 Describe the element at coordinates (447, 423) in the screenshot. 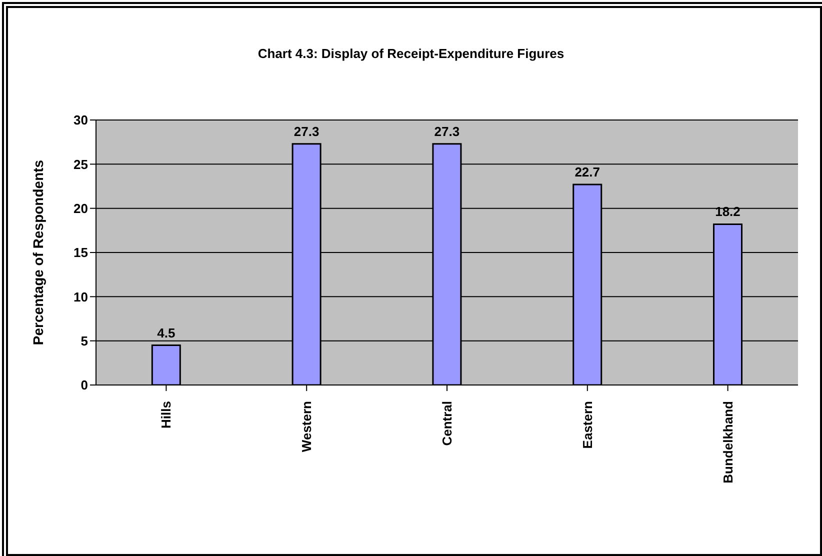

I see `x-tick-label: Central` at that location.